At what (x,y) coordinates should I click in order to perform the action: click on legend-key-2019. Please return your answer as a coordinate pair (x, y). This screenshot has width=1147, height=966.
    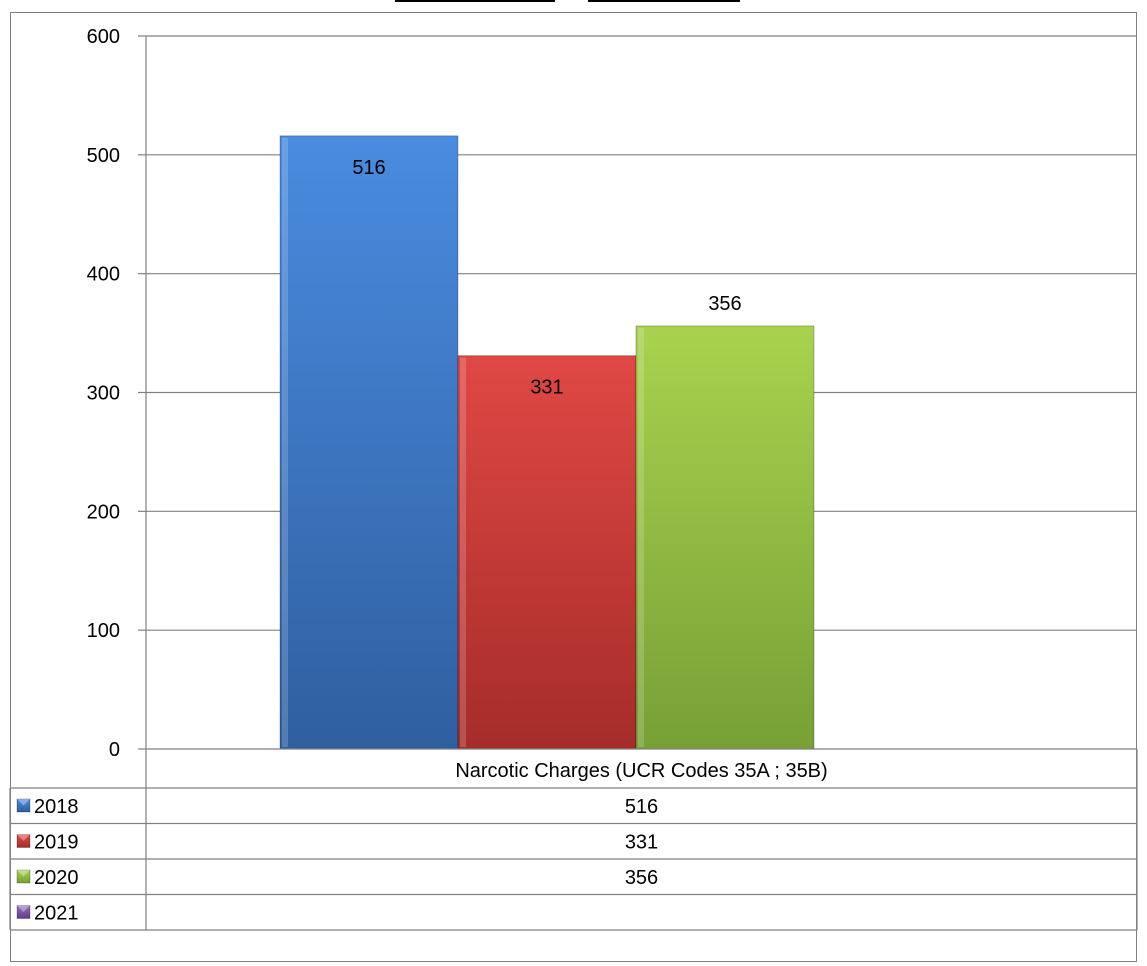
    Looking at the image, I should click on (23, 841).